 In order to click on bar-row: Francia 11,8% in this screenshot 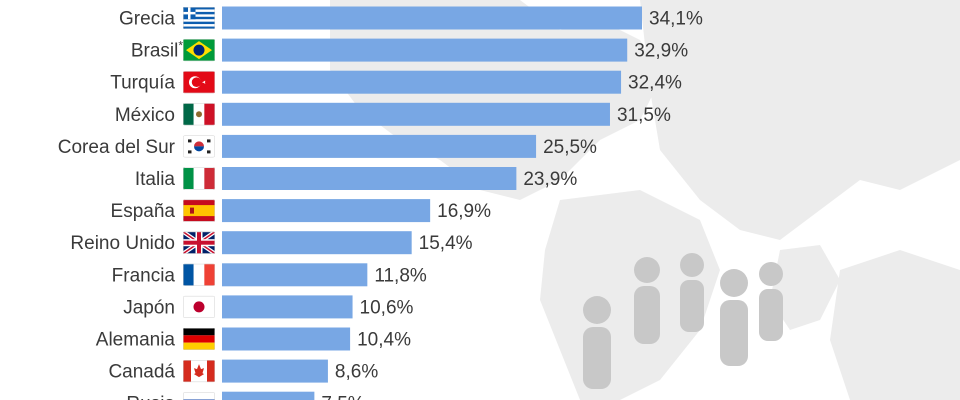, I will do `click(269, 275)`.